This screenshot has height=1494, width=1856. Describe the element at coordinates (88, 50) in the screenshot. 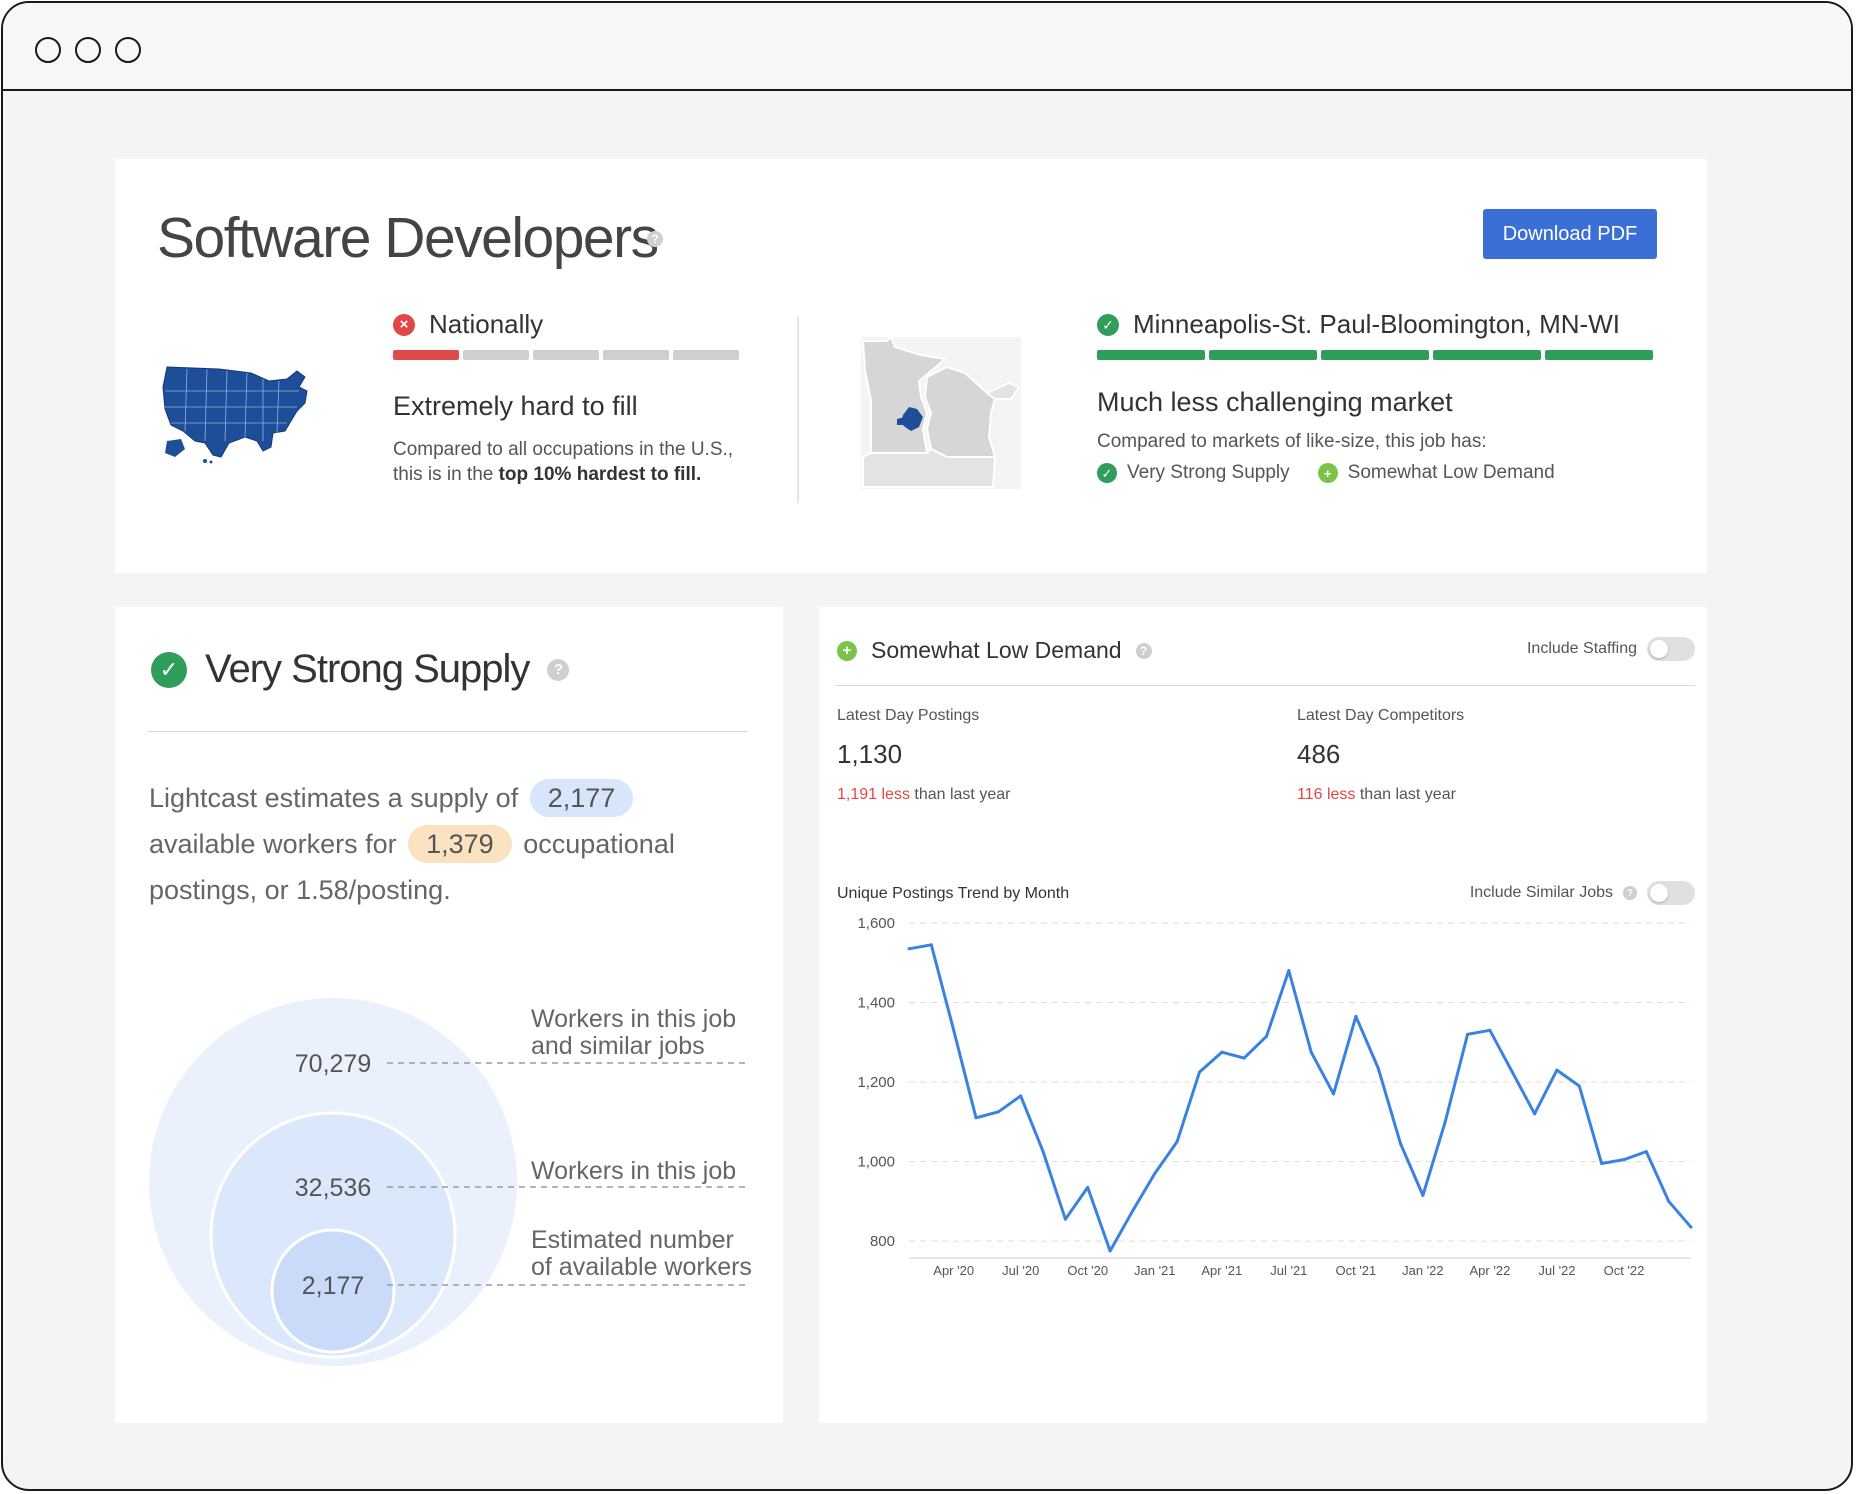

I see `window-control-minimize` at that location.